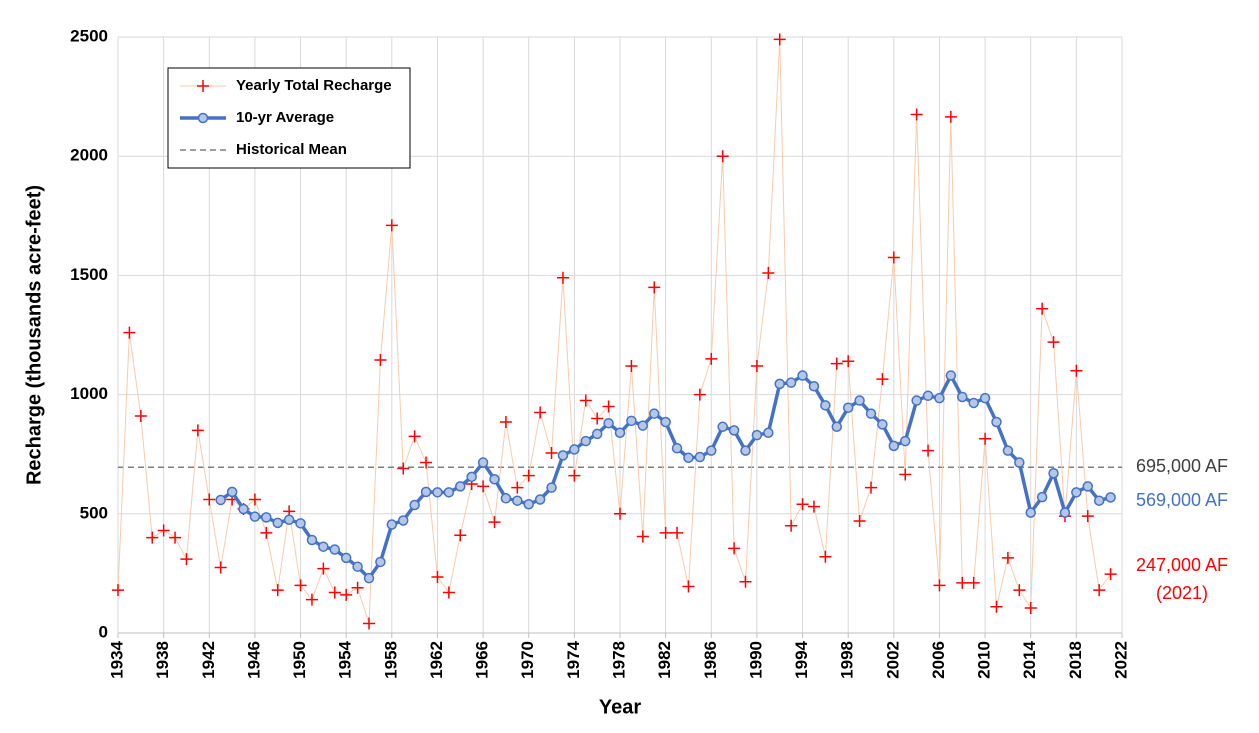 The width and height of the screenshot is (1259, 733). I want to click on legend-label: Yearly Total Recharge, so click(314, 85).